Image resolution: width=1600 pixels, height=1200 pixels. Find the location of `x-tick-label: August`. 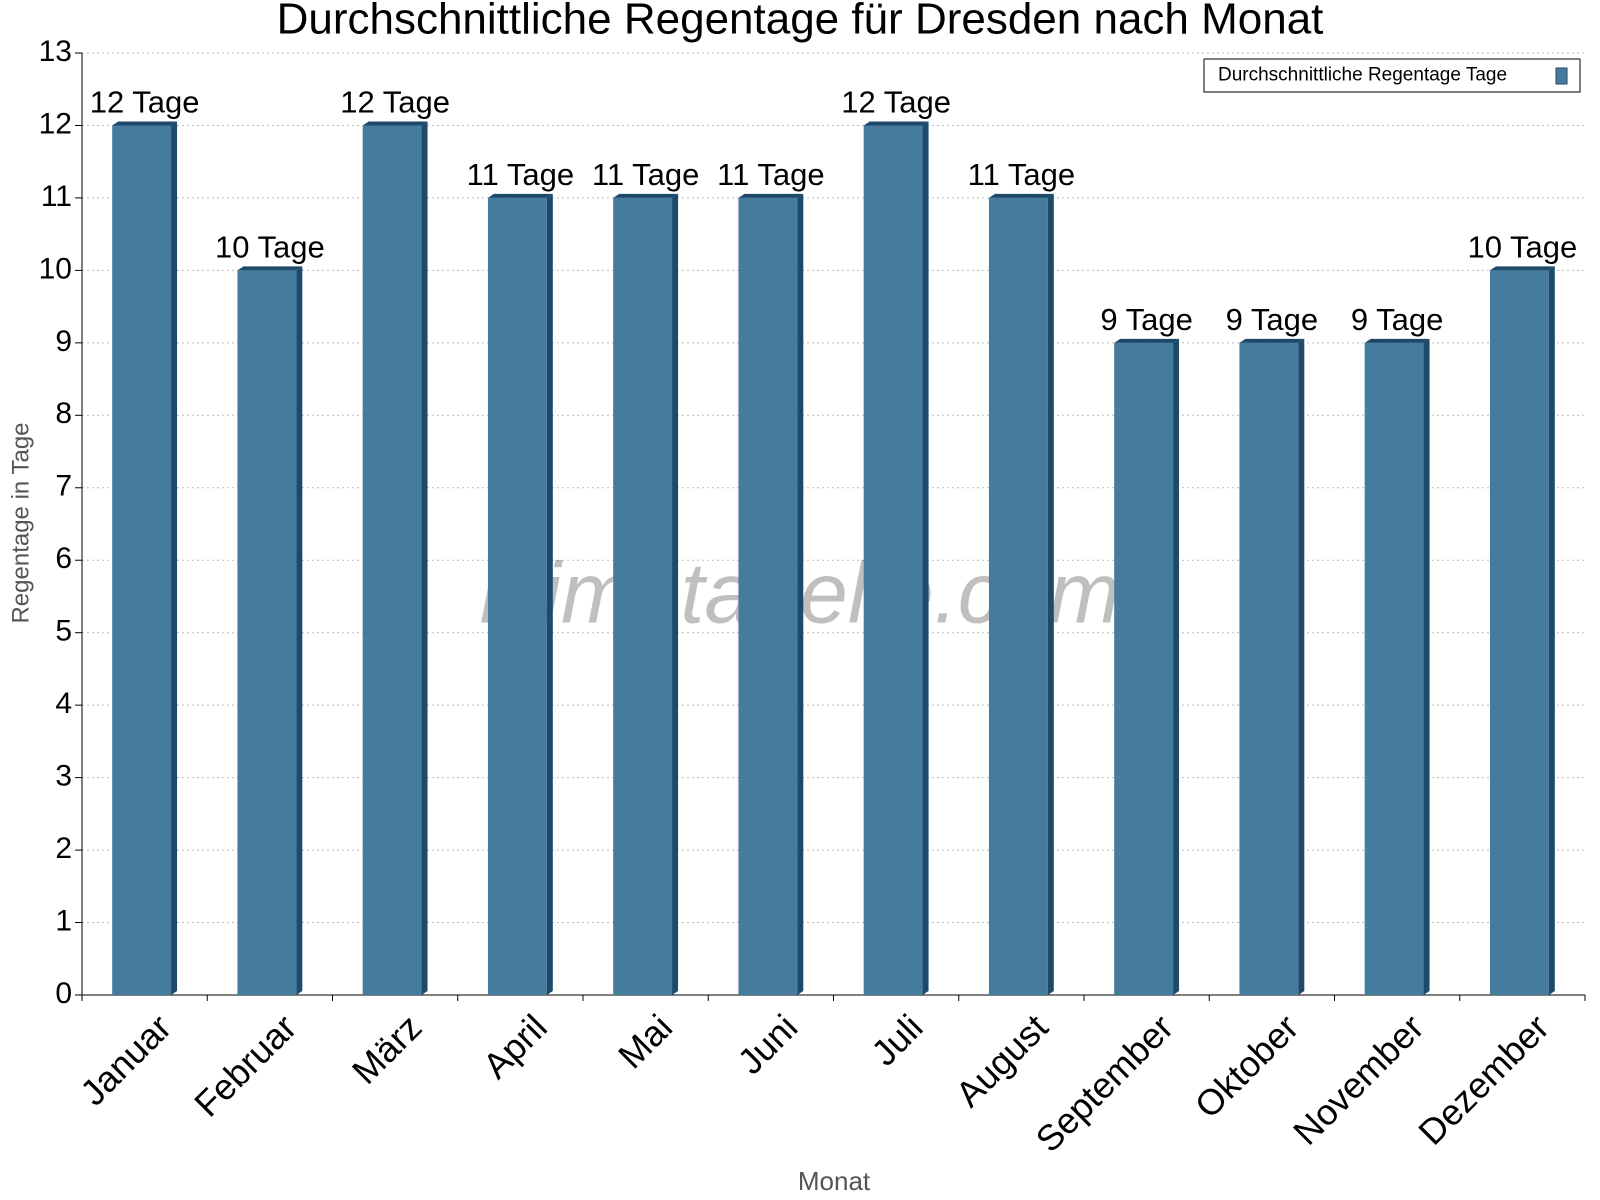

x-tick-label: August is located at coordinates (1002, 1060).